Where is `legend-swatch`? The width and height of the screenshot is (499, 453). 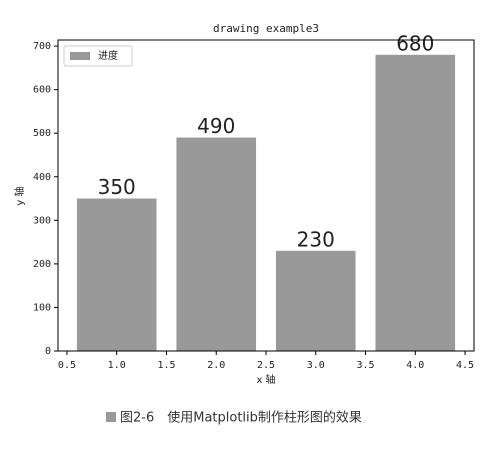
legend-swatch is located at coordinates (80, 56).